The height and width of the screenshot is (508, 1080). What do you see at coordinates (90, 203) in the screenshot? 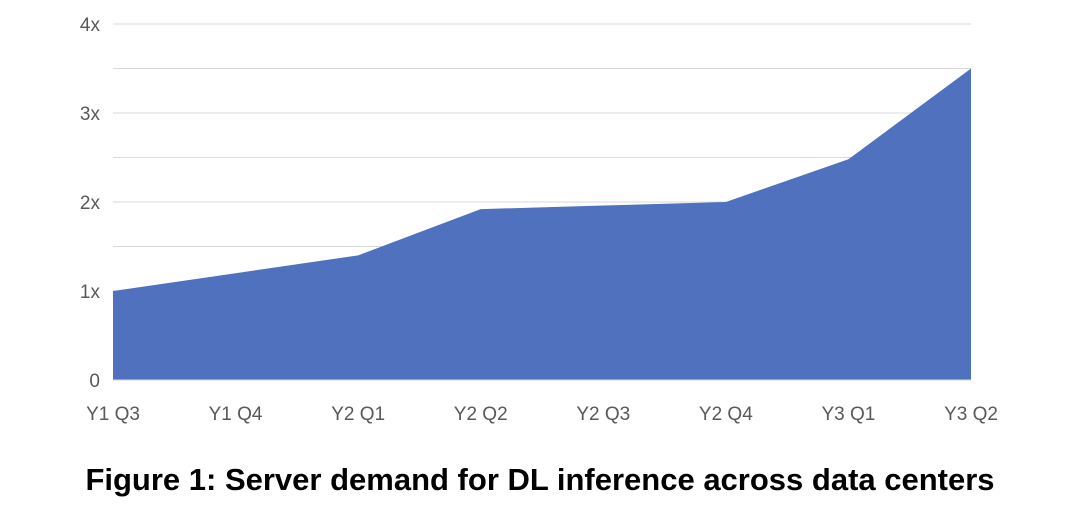
I see `y-tick-label: 2x` at bounding box center [90, 203].